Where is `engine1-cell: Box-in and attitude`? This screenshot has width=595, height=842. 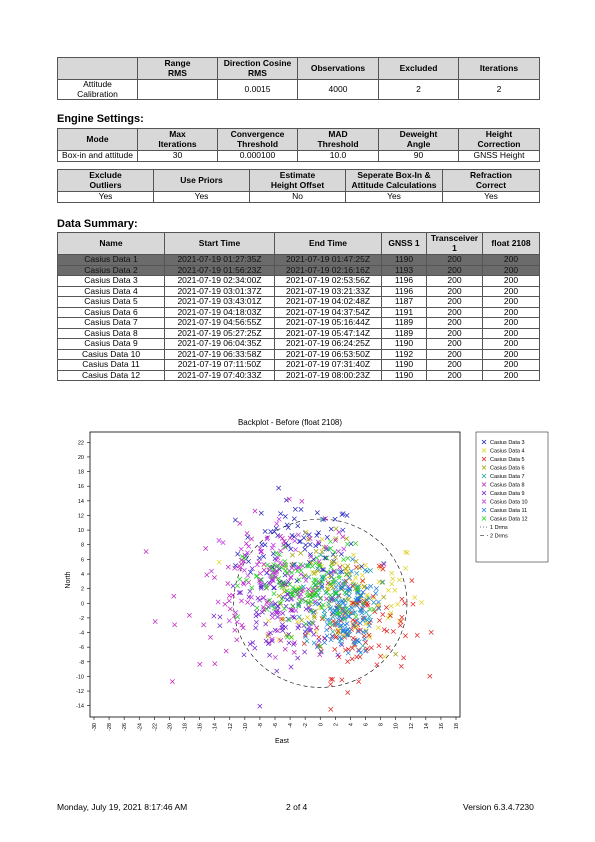 engine1-cell: Box-in and attitude is located at coordinates (97, 156).